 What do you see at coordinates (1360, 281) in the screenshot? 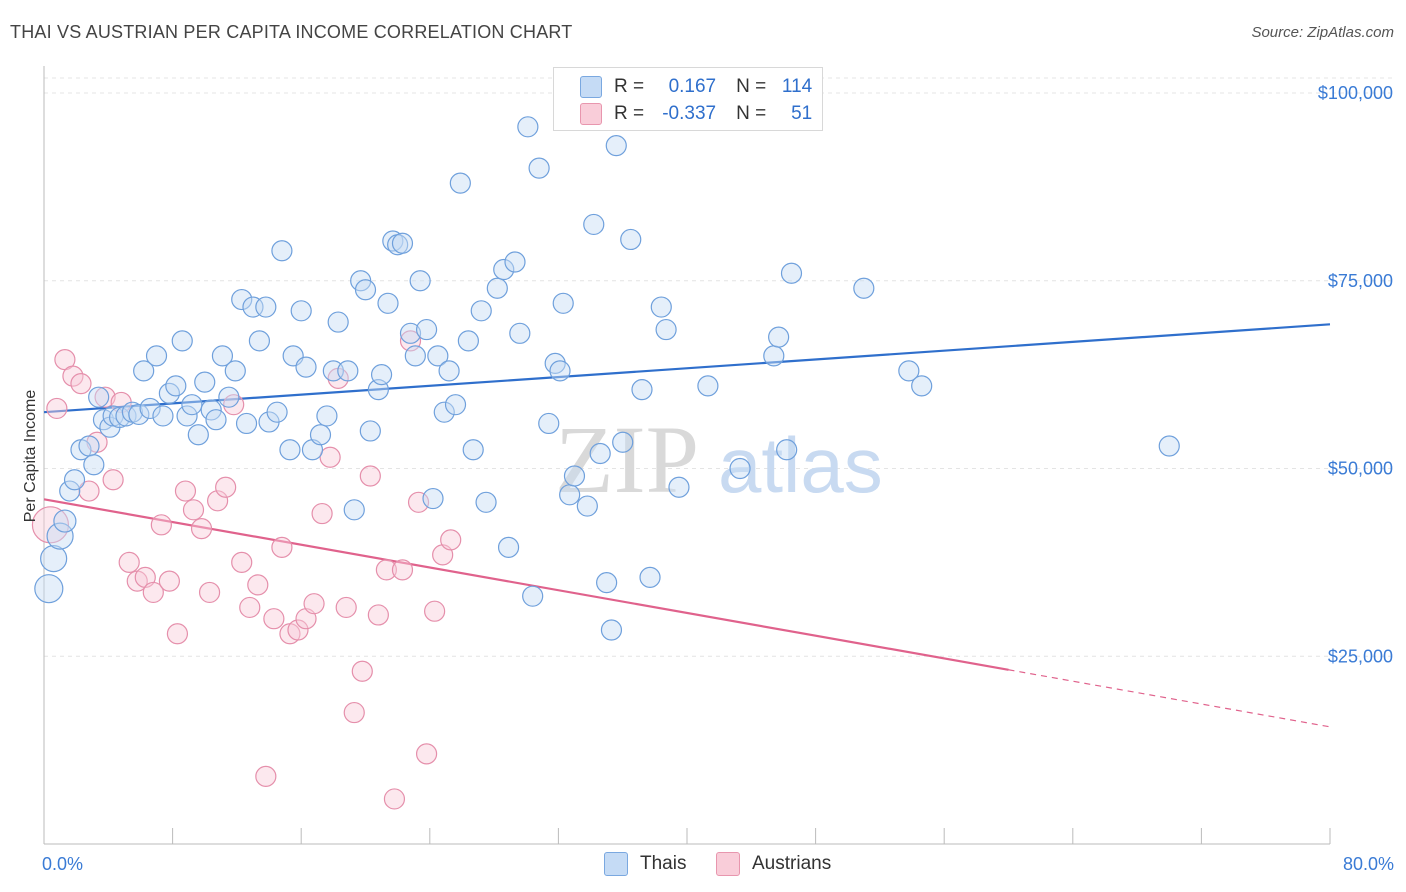
I see `y-tick-label: $75,000` at bounding box center [1360, 281].